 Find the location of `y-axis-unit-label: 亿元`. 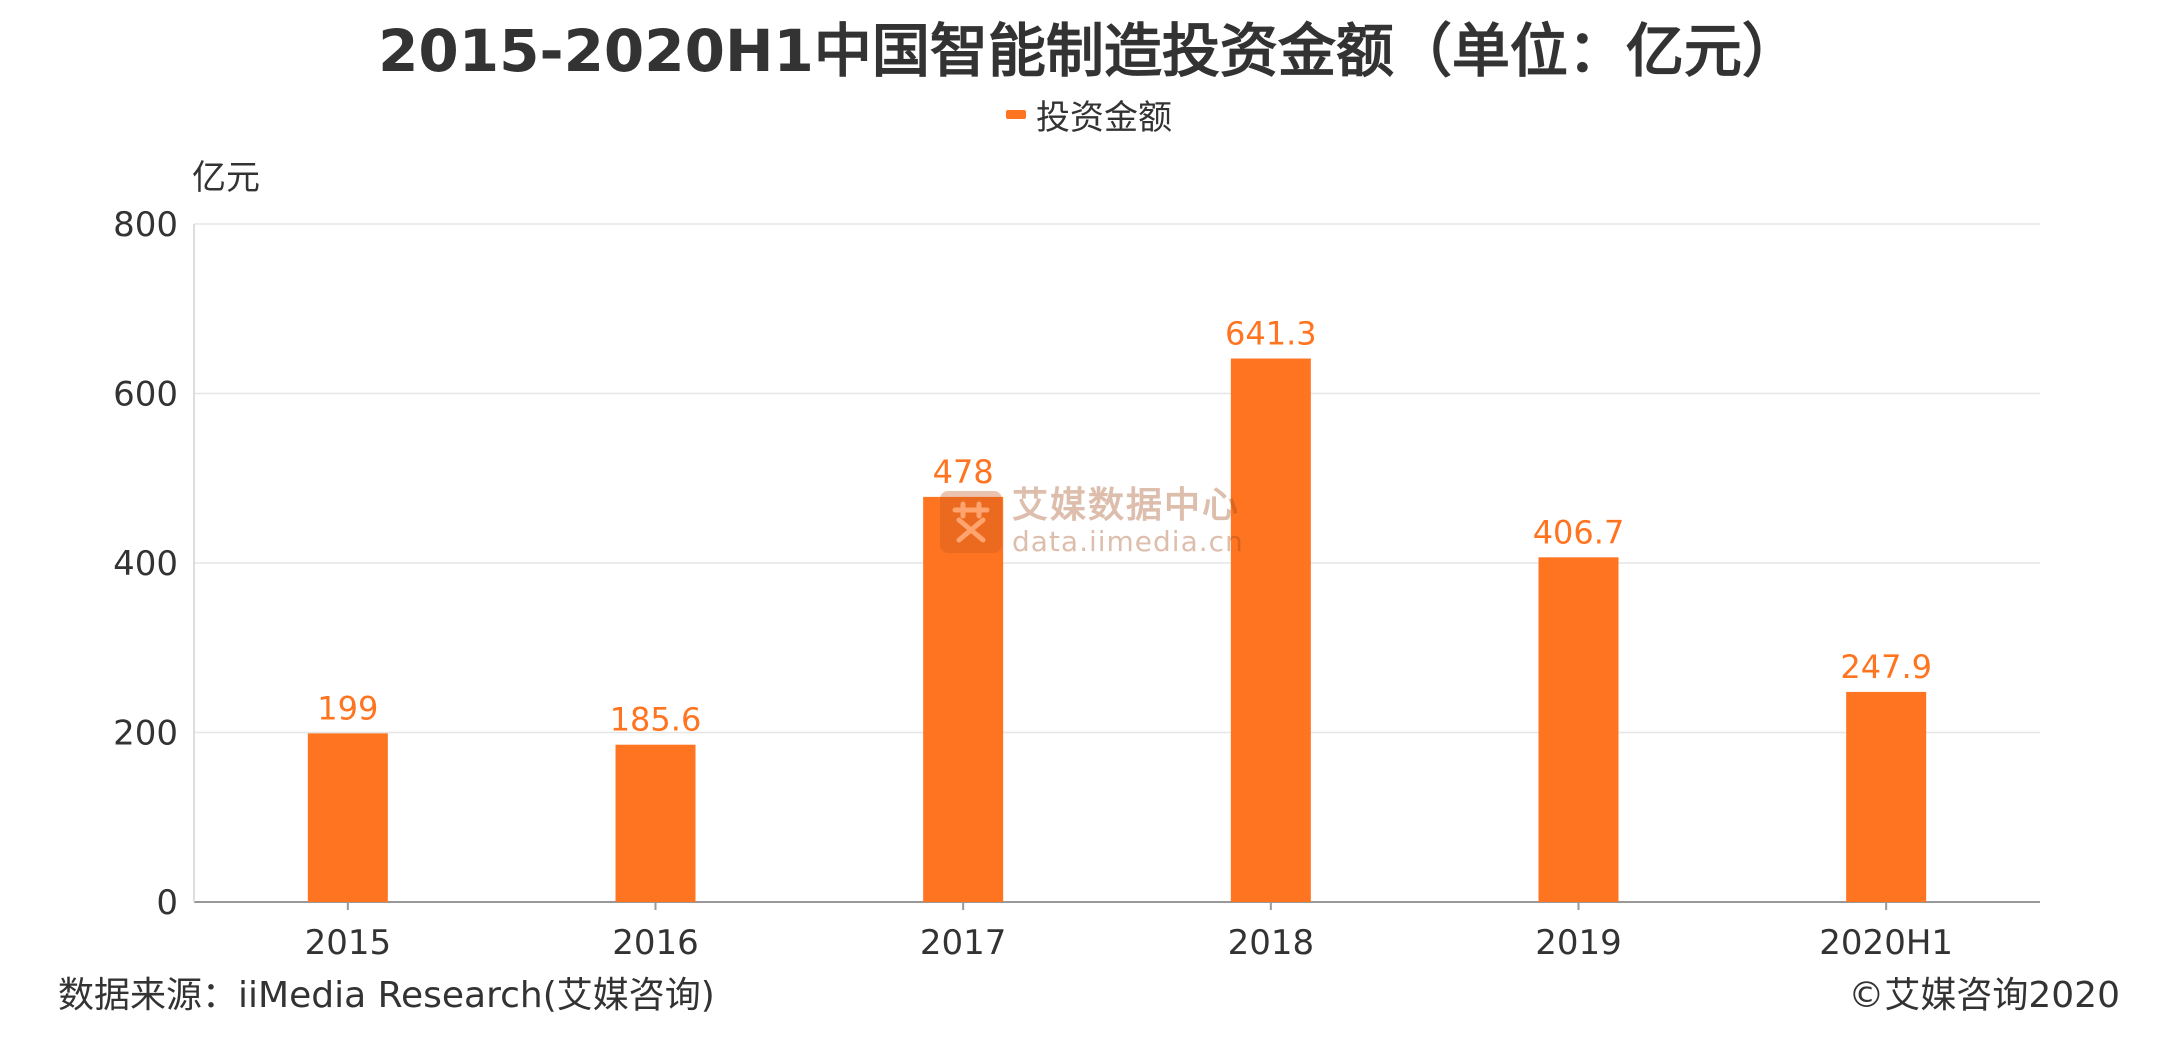

y-axis-unit-label: 亿元 is located at coordinates (226, 178).